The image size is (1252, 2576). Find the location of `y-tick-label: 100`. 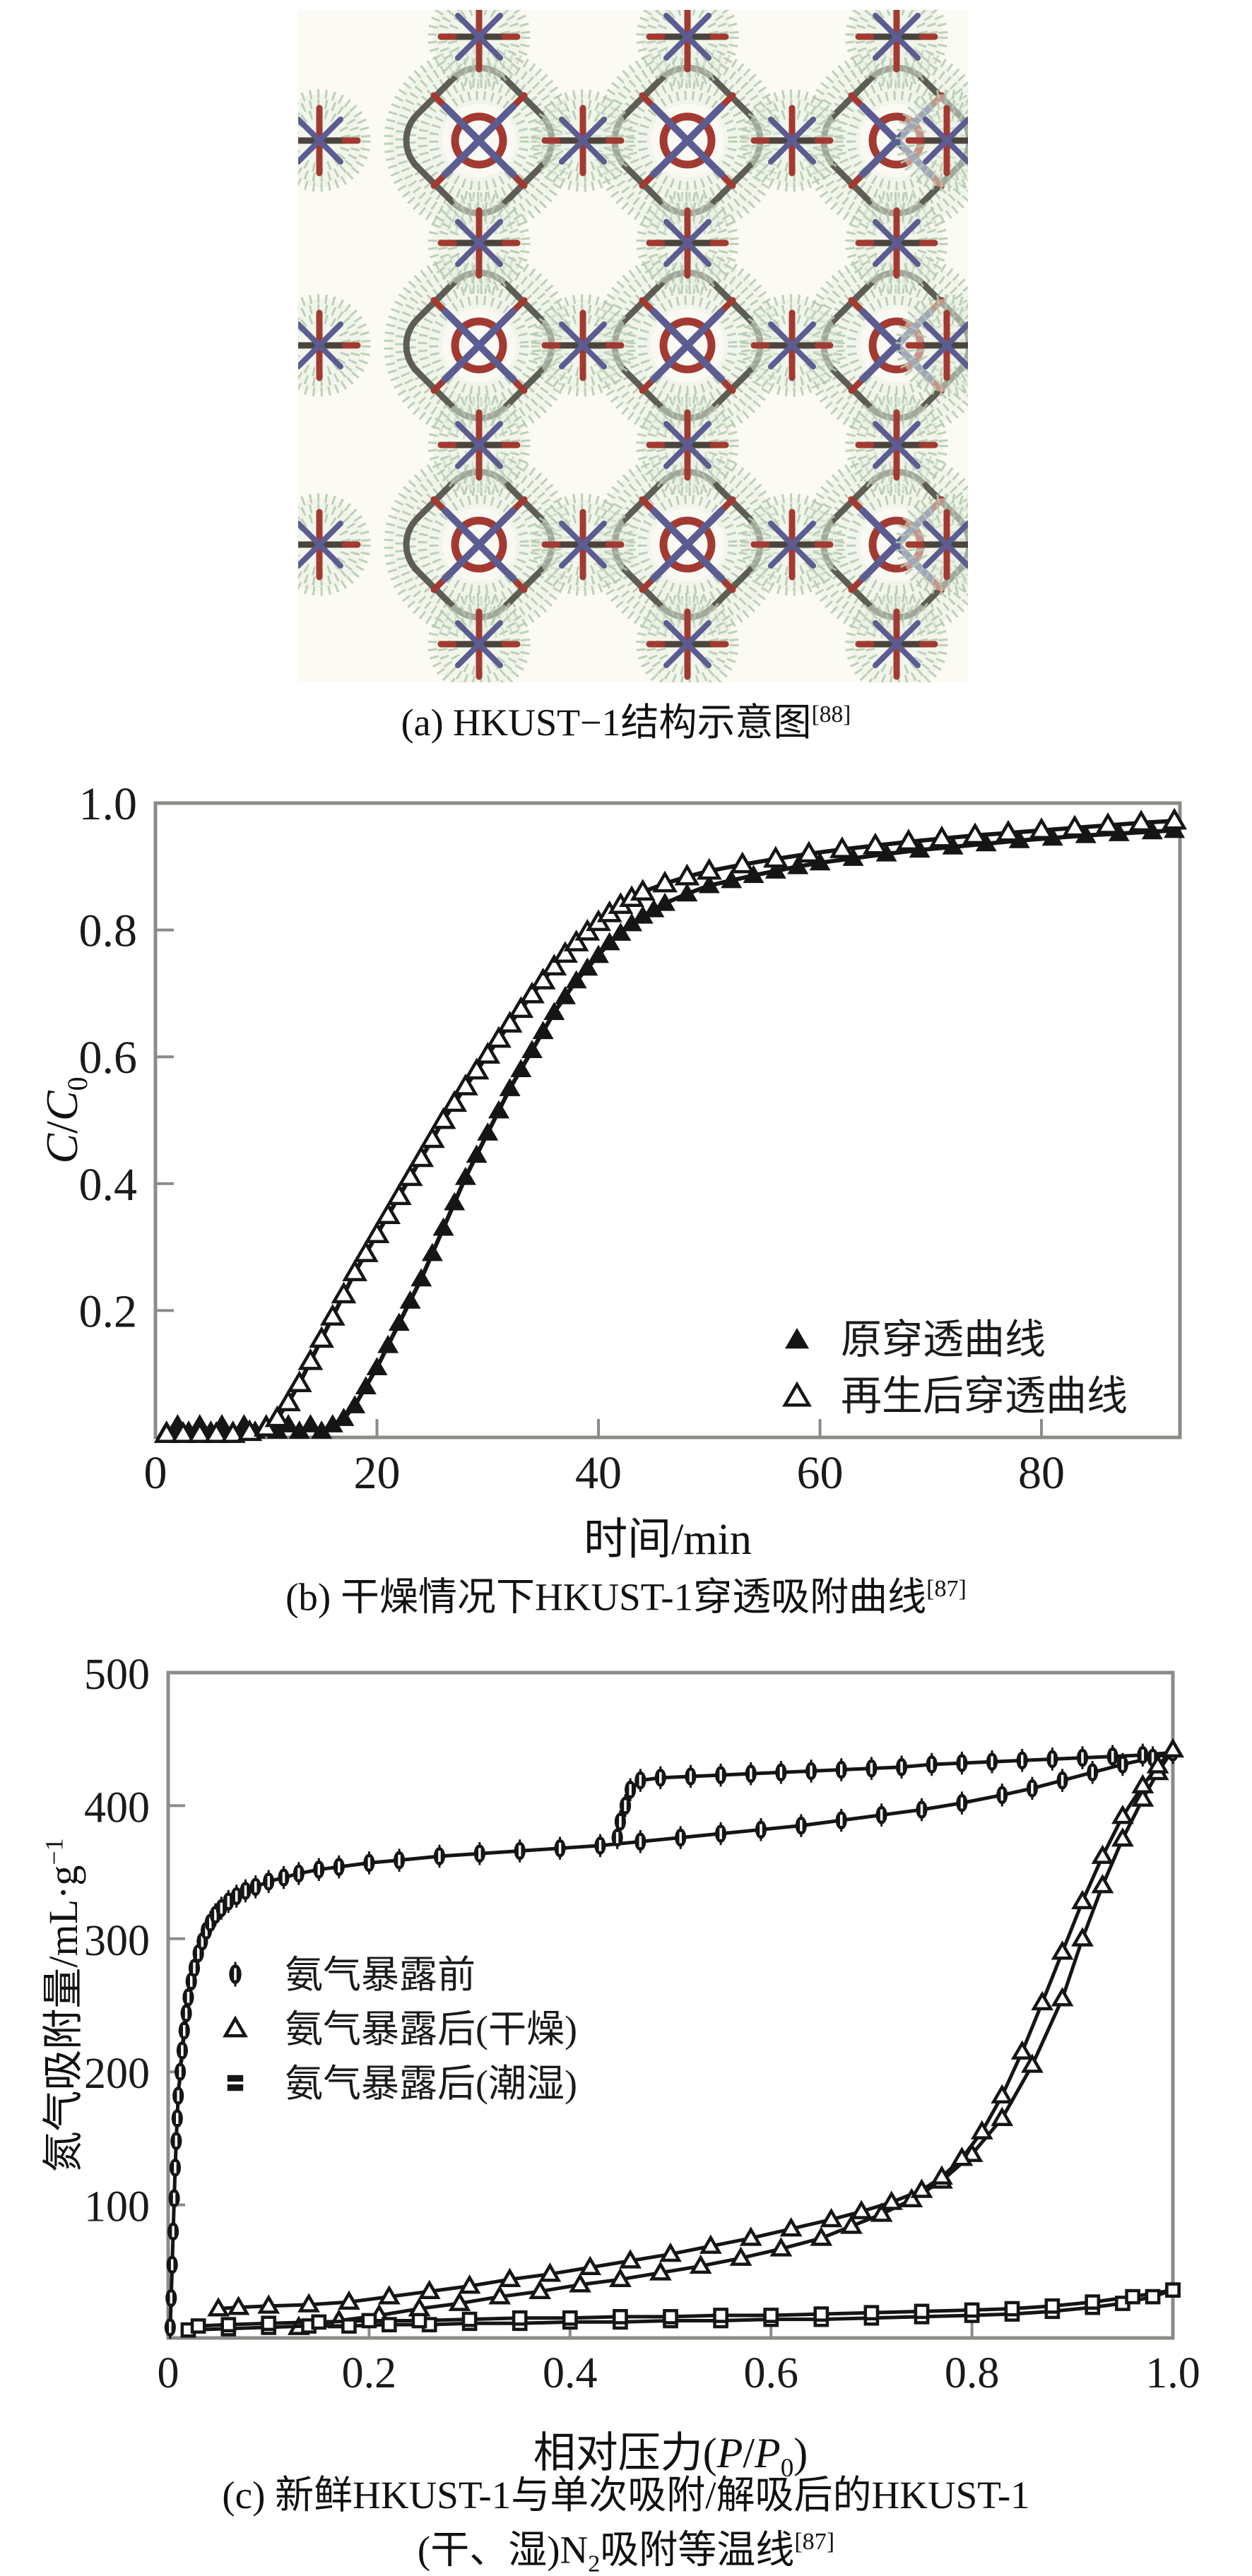

y-tick-label: 100 is located at coordinates (117, 2207).